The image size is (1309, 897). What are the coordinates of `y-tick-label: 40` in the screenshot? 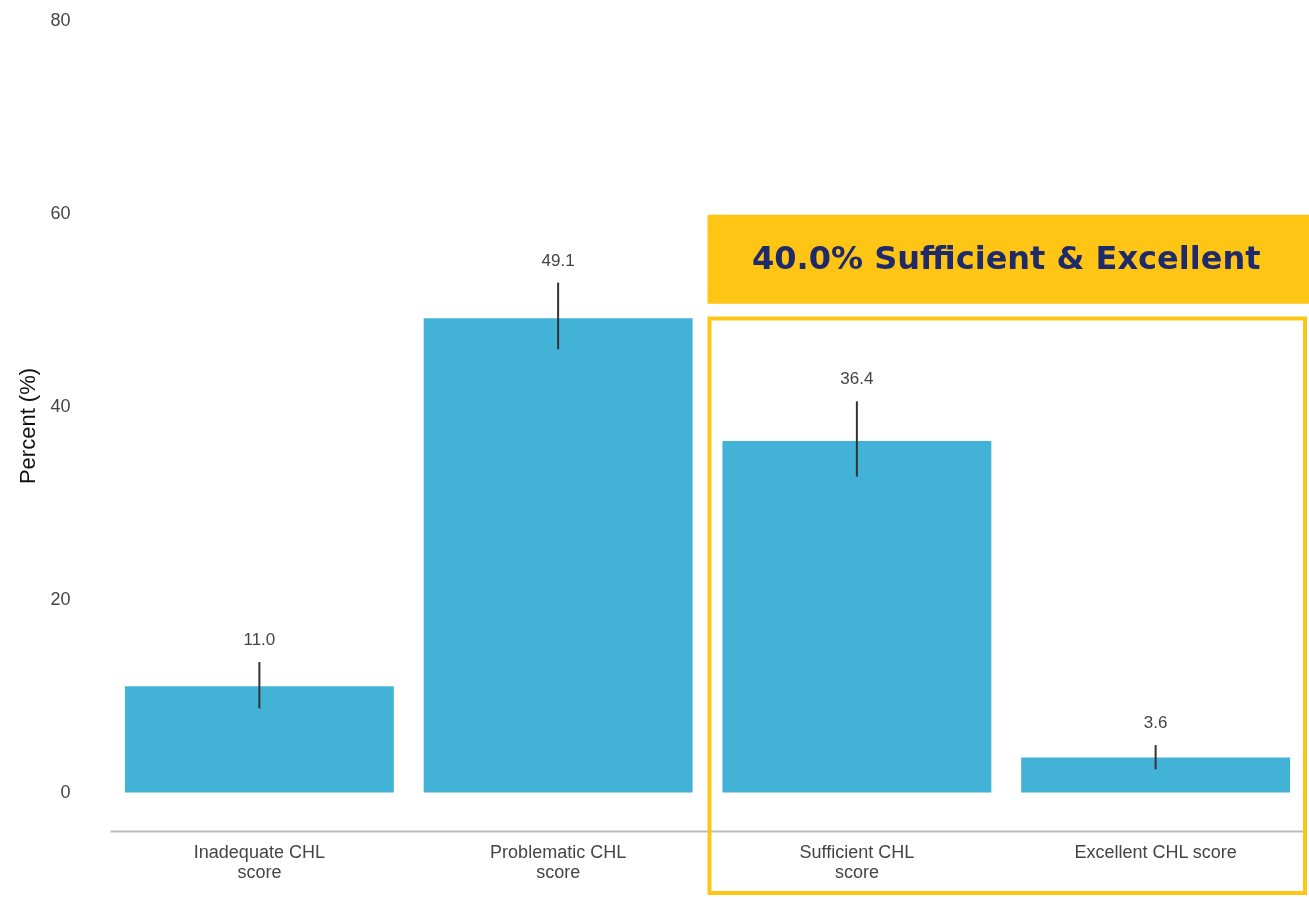 It's located at (60, 405).